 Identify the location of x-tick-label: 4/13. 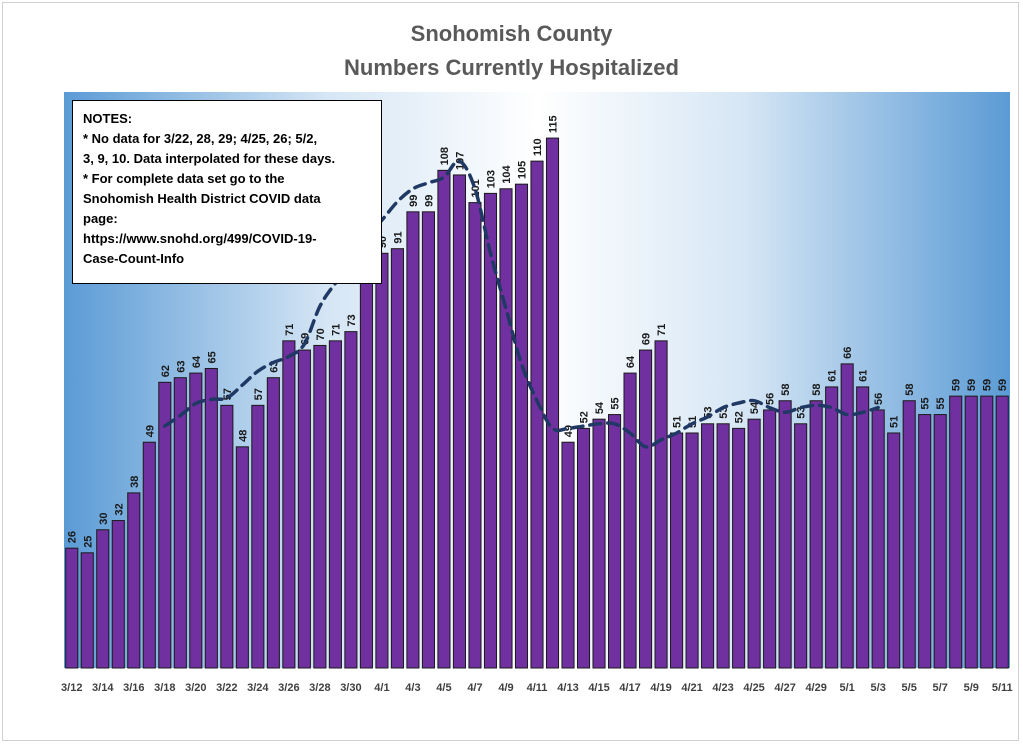
(567, 688).